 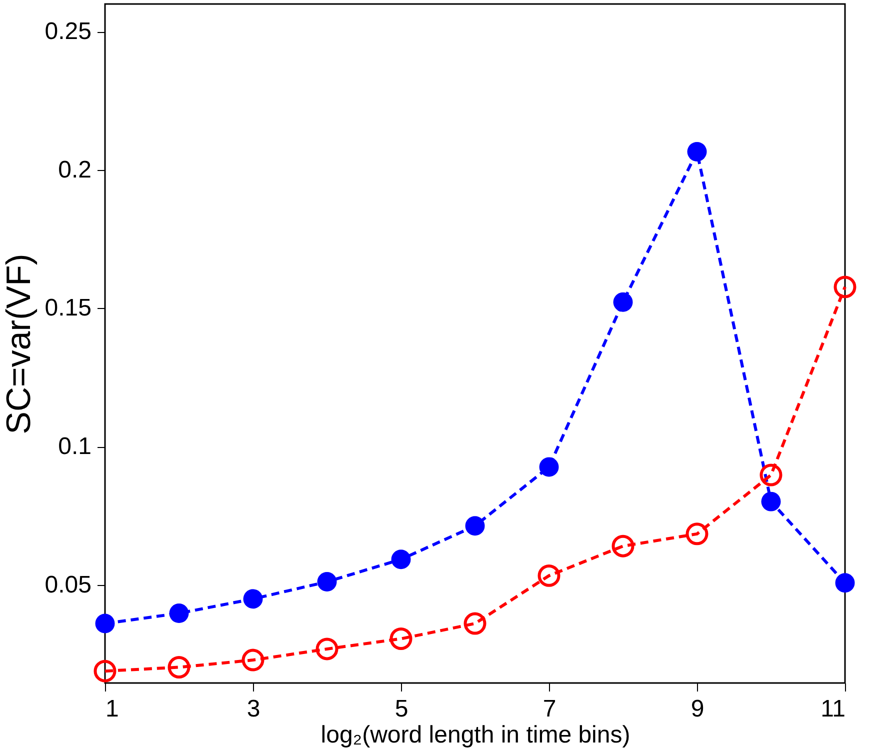 I want to click on y-tick-label: 0.15, so click(x=68, y=308).